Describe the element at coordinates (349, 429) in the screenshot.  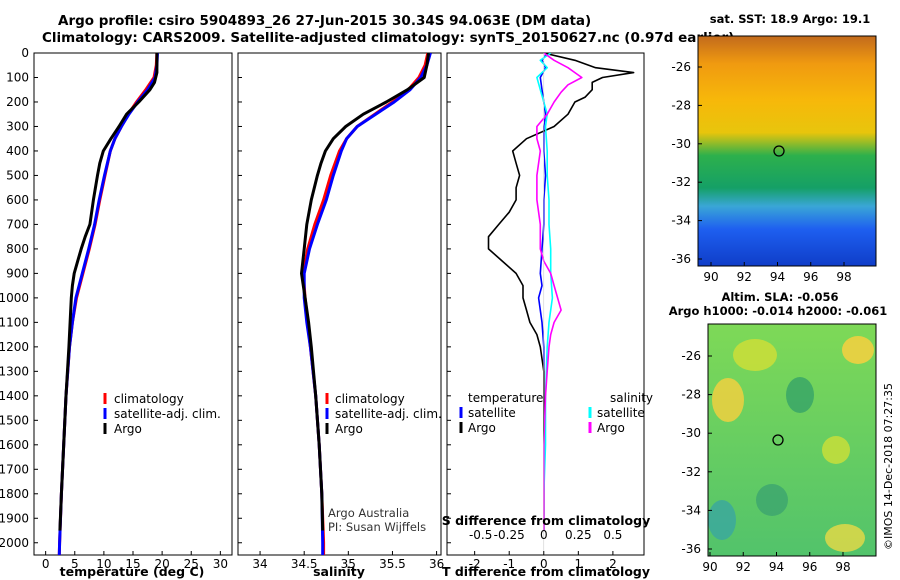
I see `sal-legend-argo-label: Argo` at that location.